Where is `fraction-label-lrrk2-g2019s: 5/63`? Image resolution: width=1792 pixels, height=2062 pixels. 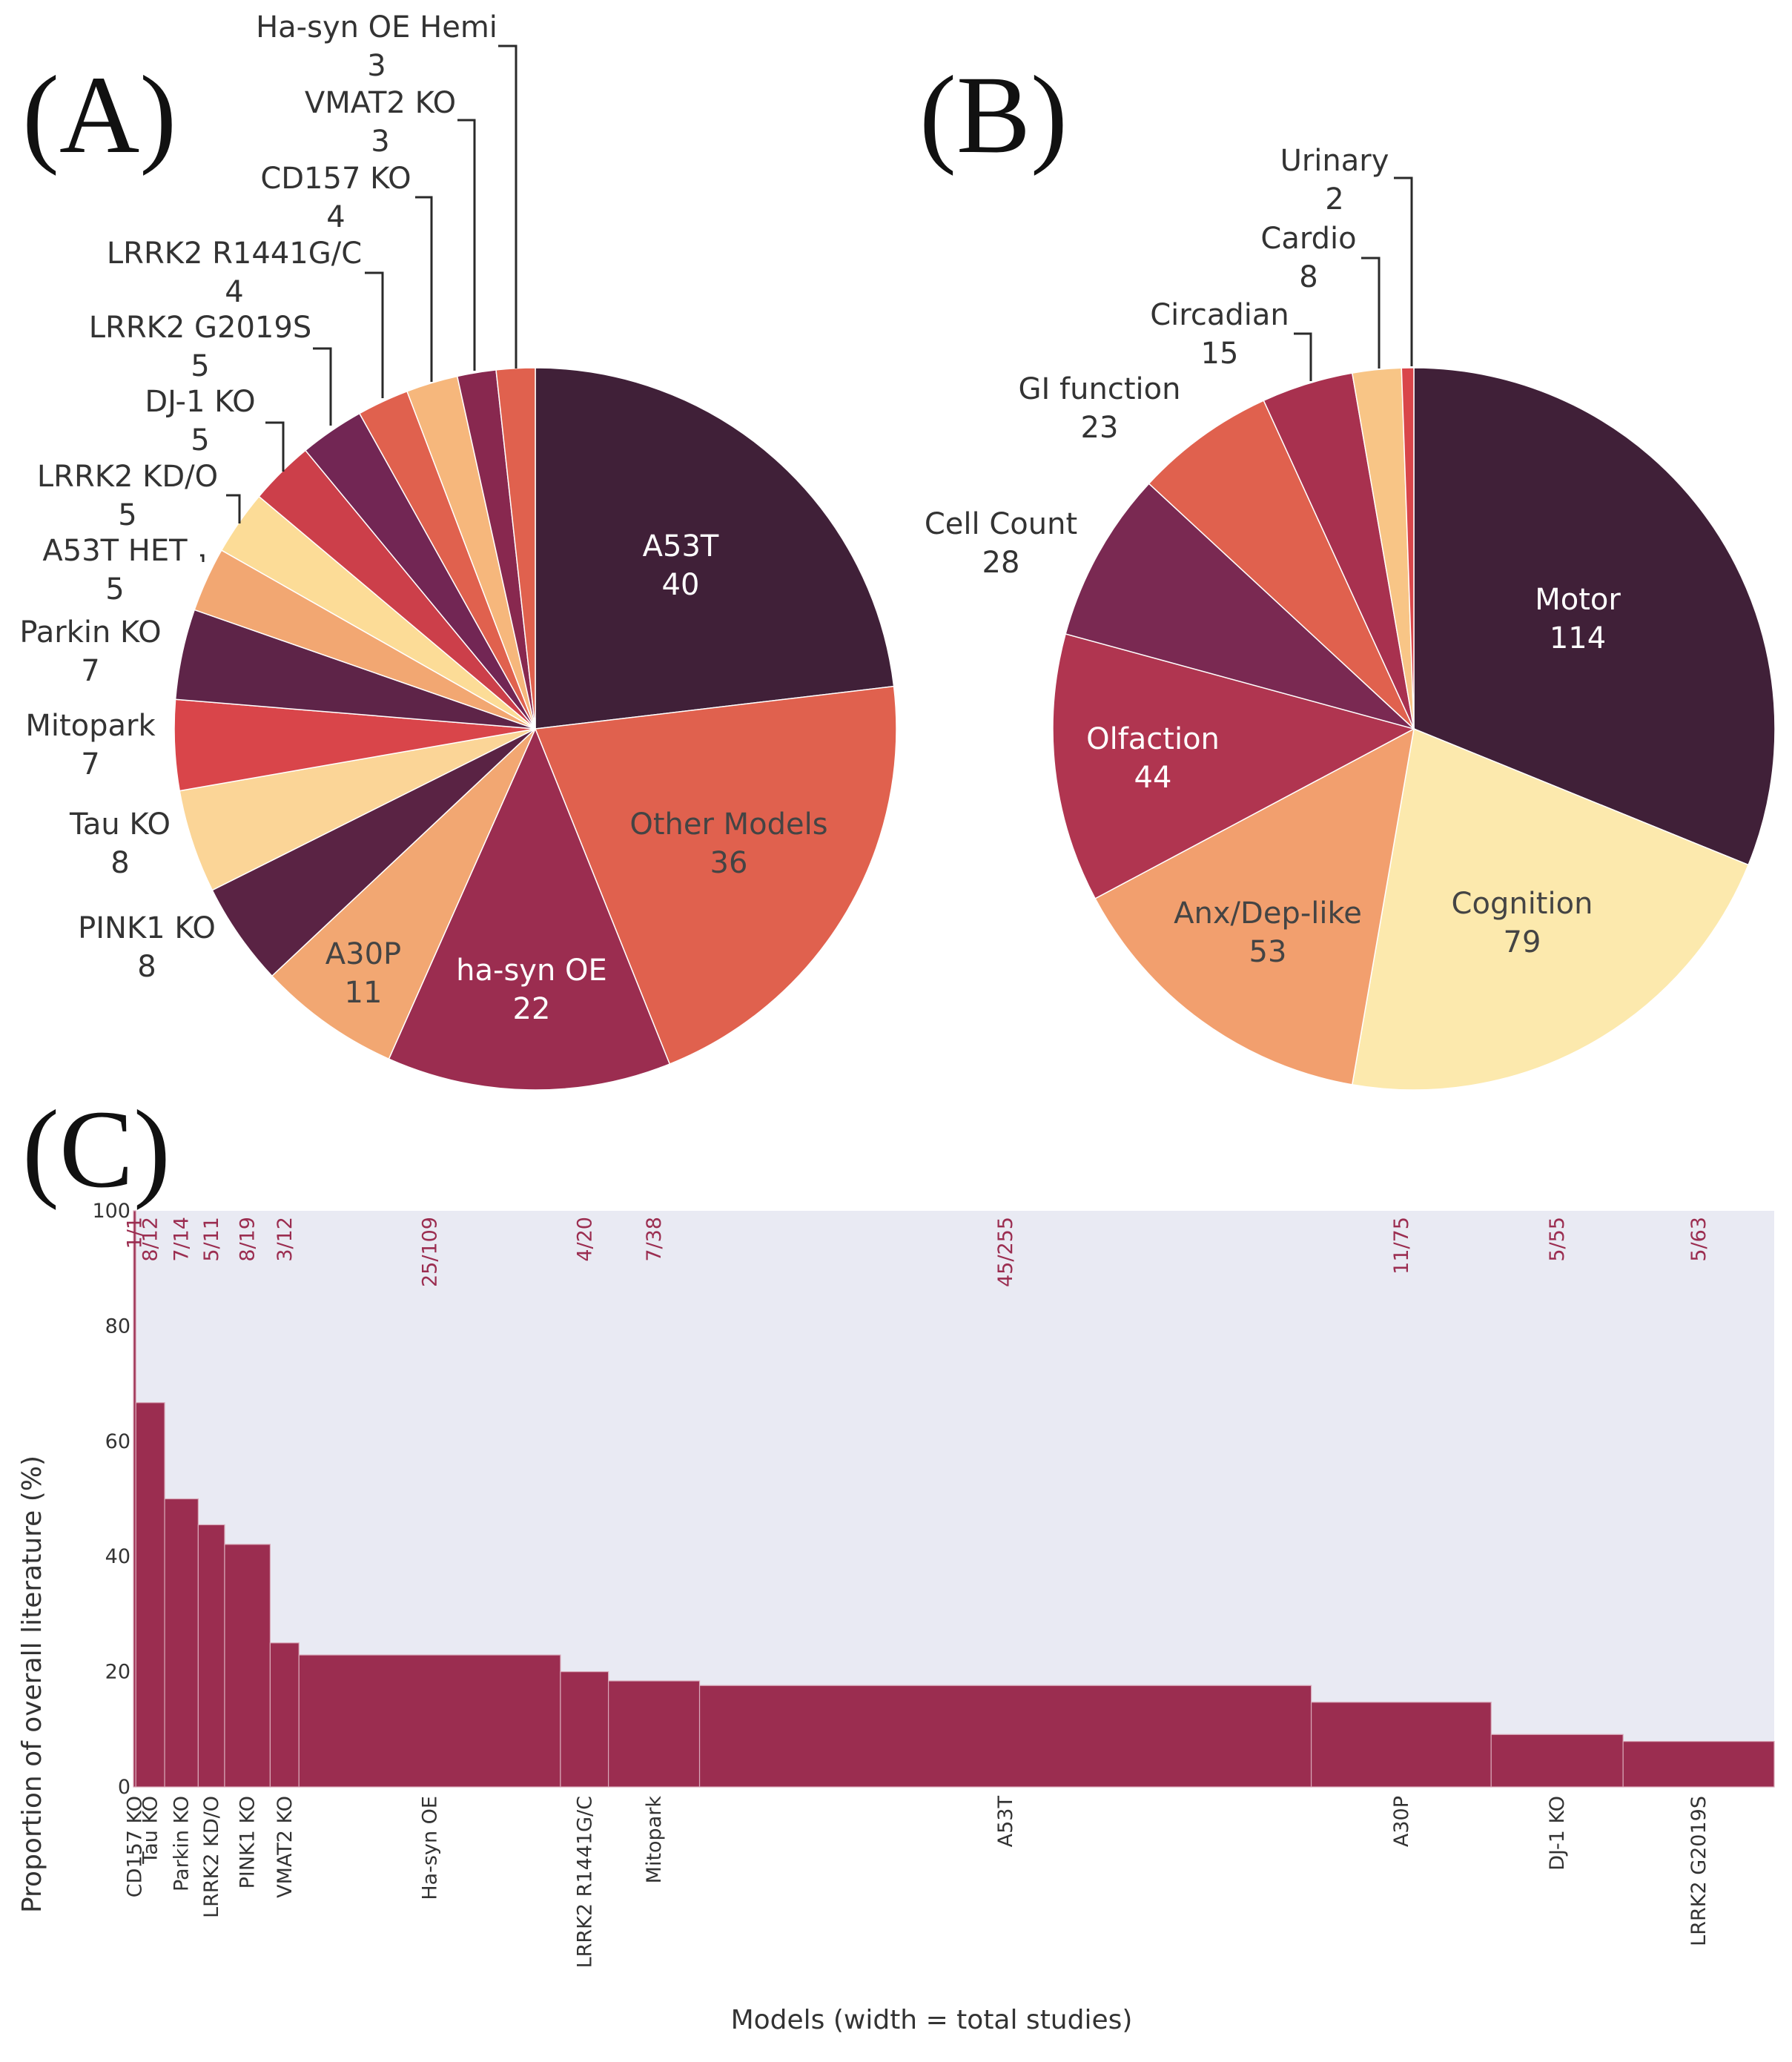
fraction-label-lrrk2-g2019s: 5/63 is located at coordinates (1698, 1239).